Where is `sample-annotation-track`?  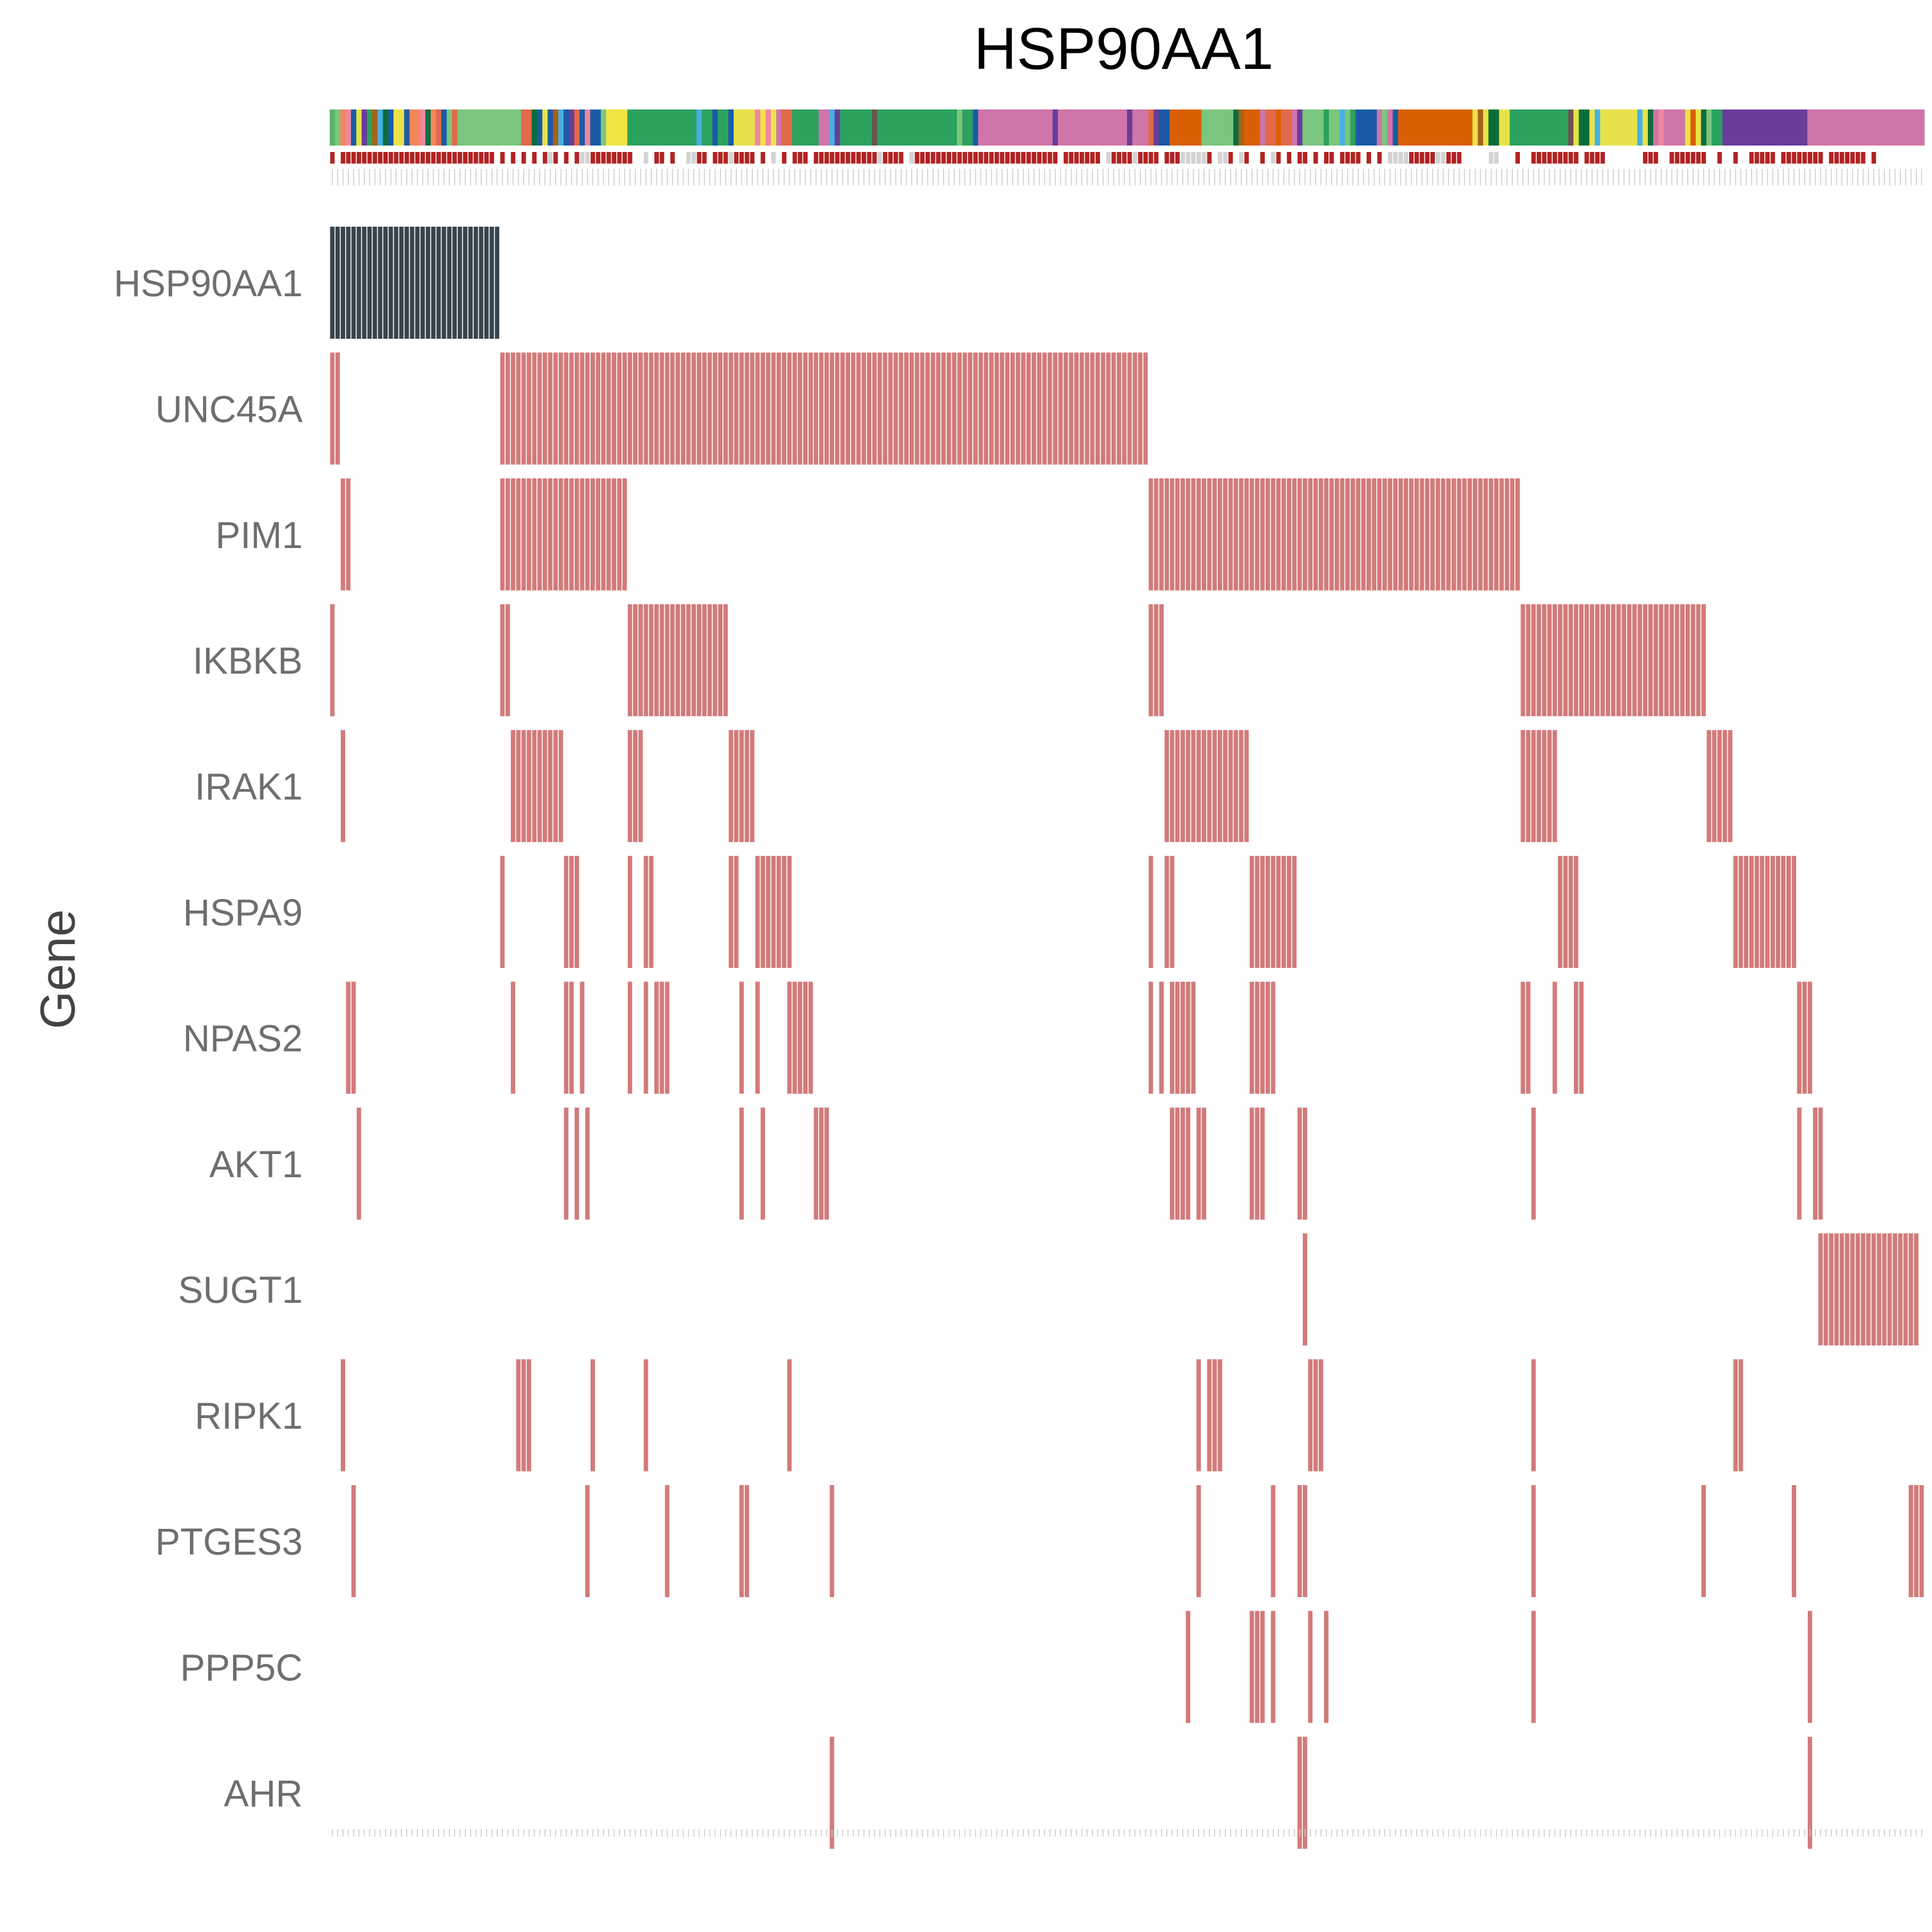 sample-annotation-track is located at coordinates (1127, 128).